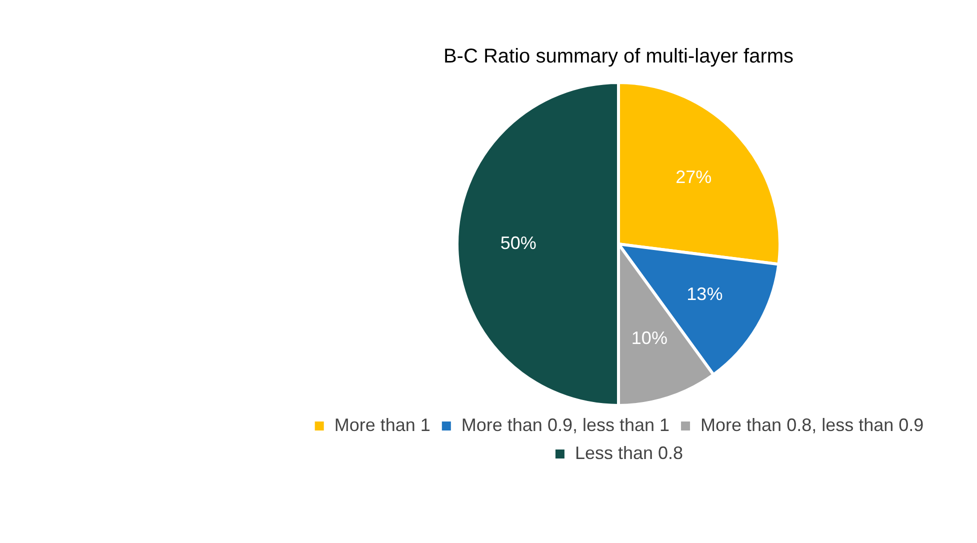 The height and width of the screenshot is (543, 977). I want to click on legend-label: More than 0.8, less than 0.9, so click(812, 424).